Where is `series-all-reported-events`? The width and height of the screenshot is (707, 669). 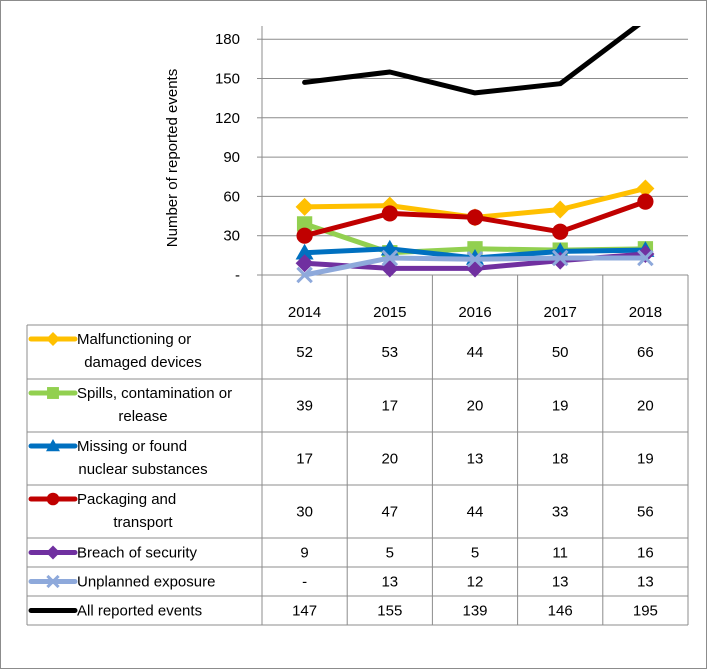
series-all-reported-events is located at coordinates (472, 61).